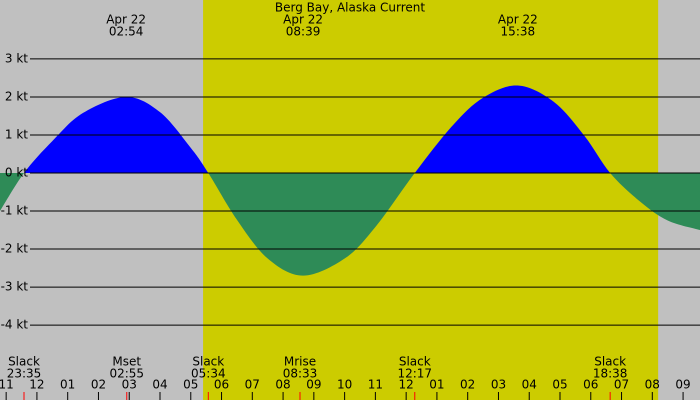 The width and height of the screenshot is (700, 400). I want to click on event-time: 08:33, so click(300, 374).